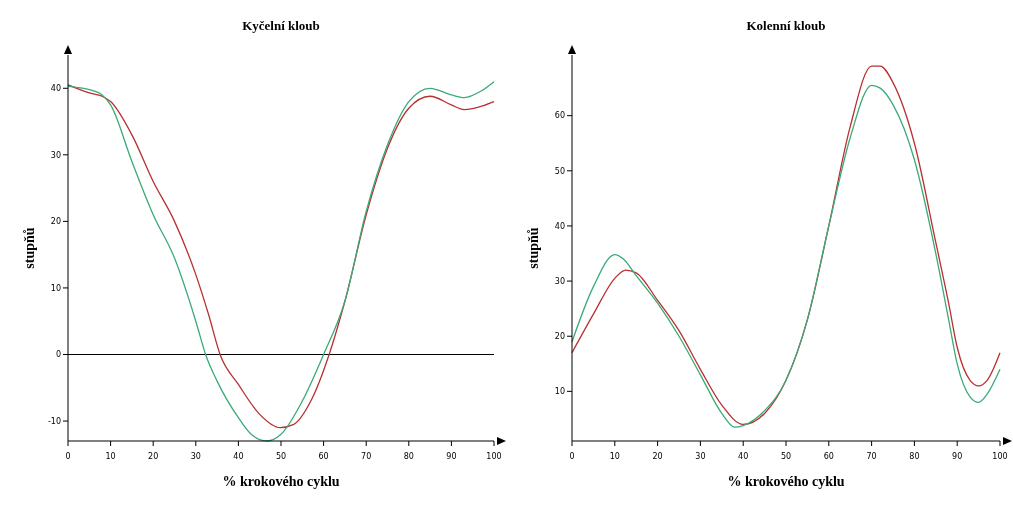  What do you see at coordinates (54, 421) in the screenshot?
I see `y-tick-label: -10` at bounding box center [54, 421].